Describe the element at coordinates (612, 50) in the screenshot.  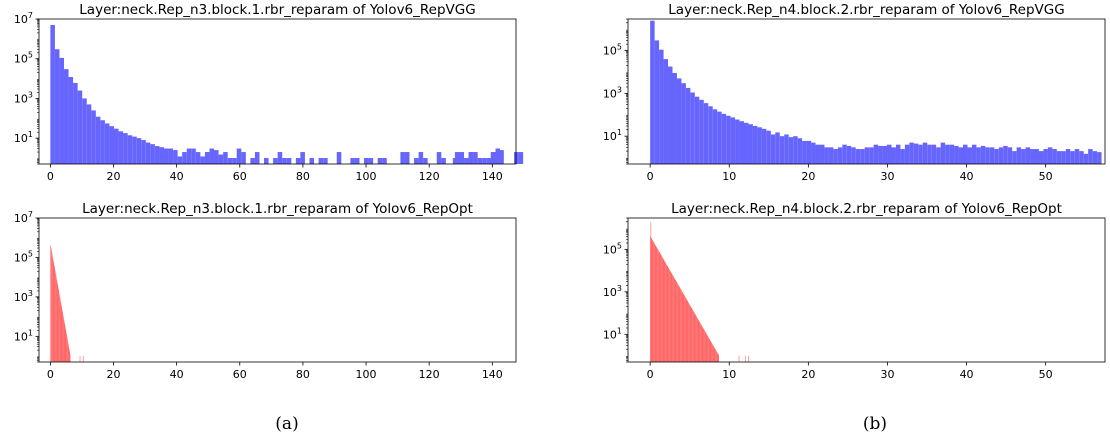
I see `y-tick-label: 10⁵` at that location.